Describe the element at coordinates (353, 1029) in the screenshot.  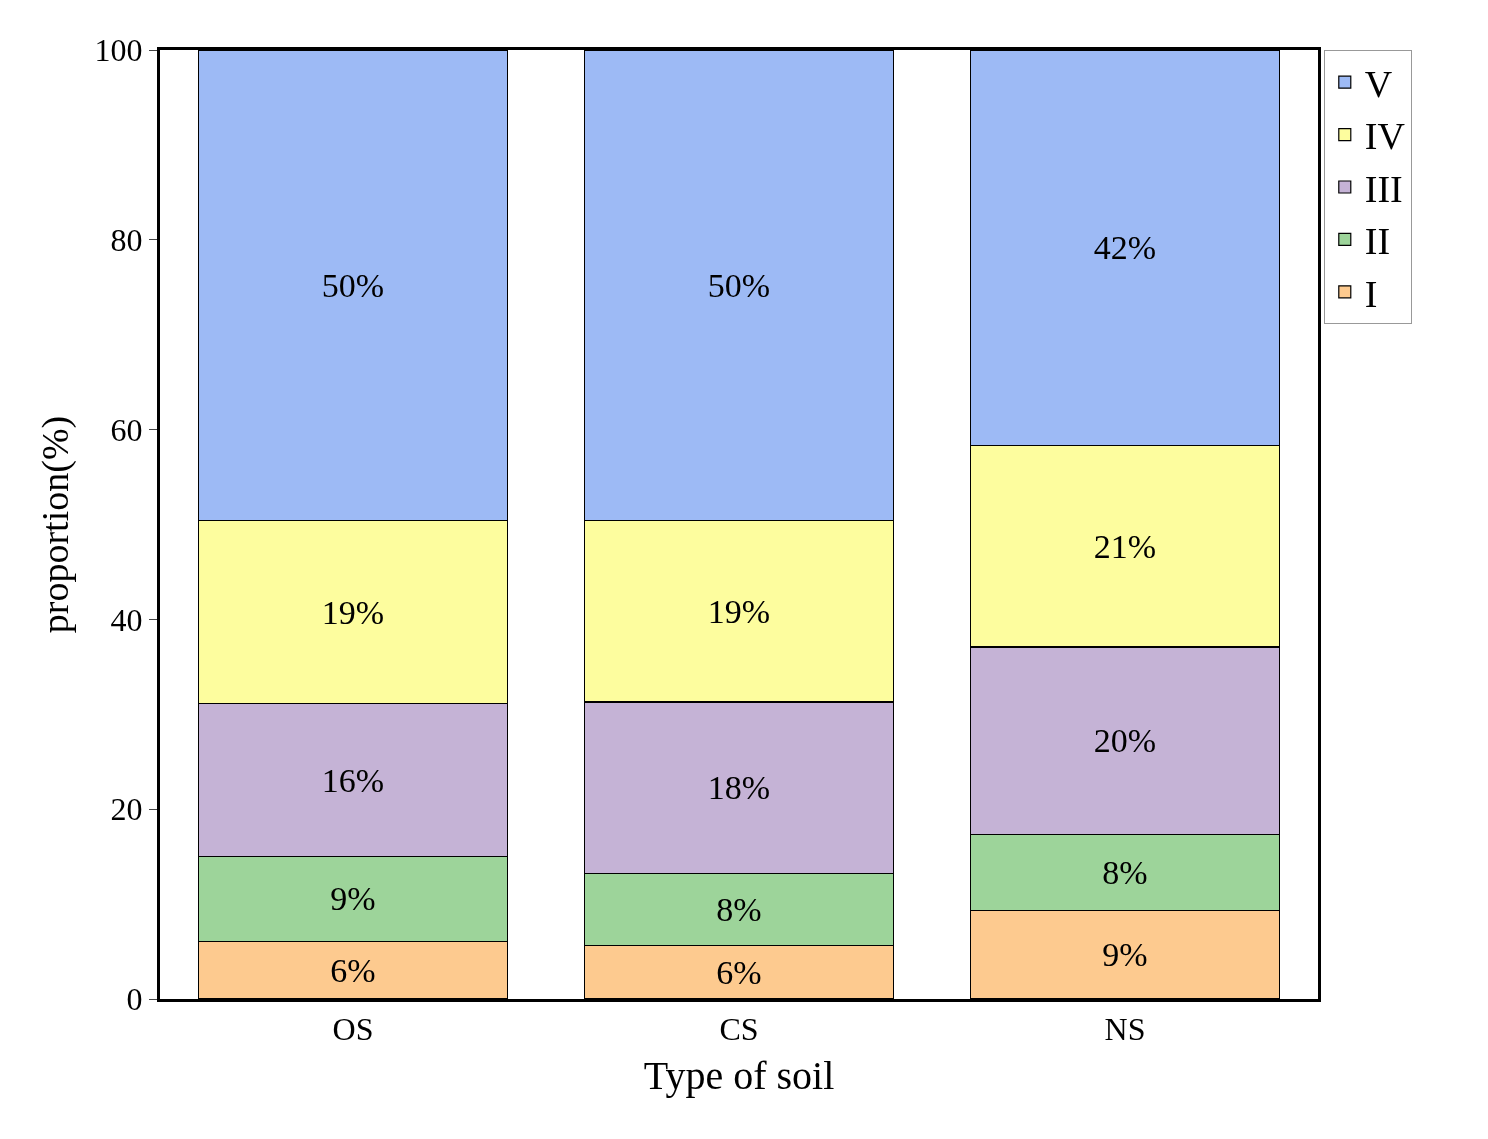
I see `x-tick-label: OS` at that location.